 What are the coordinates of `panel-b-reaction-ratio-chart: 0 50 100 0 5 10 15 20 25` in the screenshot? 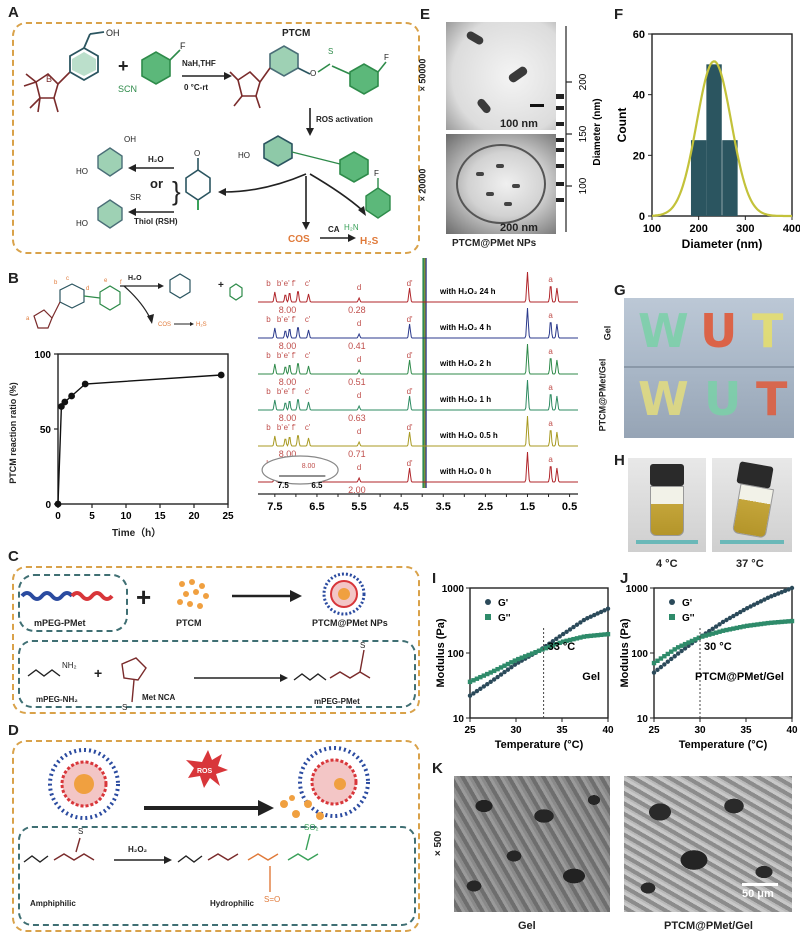 It's located at (134, 436).